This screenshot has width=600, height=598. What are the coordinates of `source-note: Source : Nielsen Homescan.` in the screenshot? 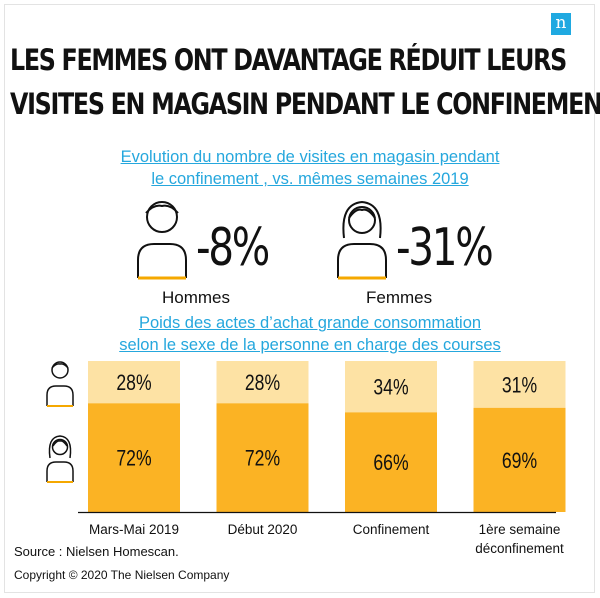 It's located at (96, 551).